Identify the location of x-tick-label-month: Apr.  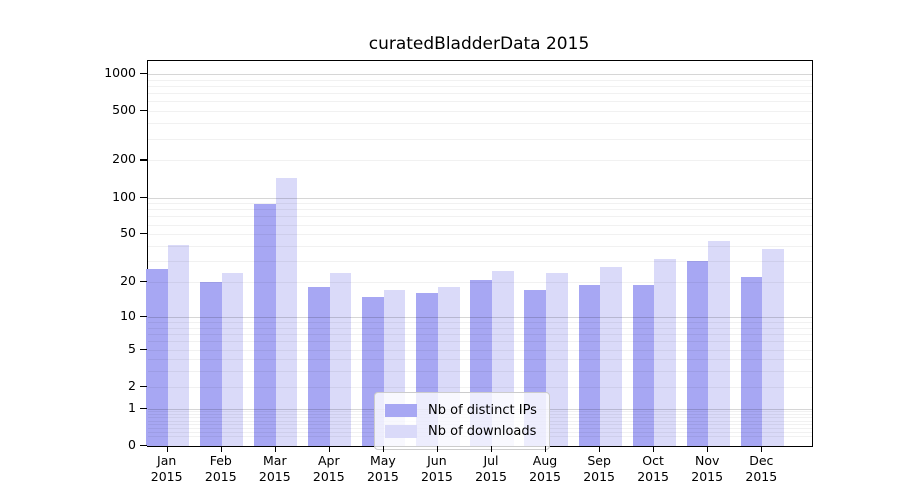
(328, 460).